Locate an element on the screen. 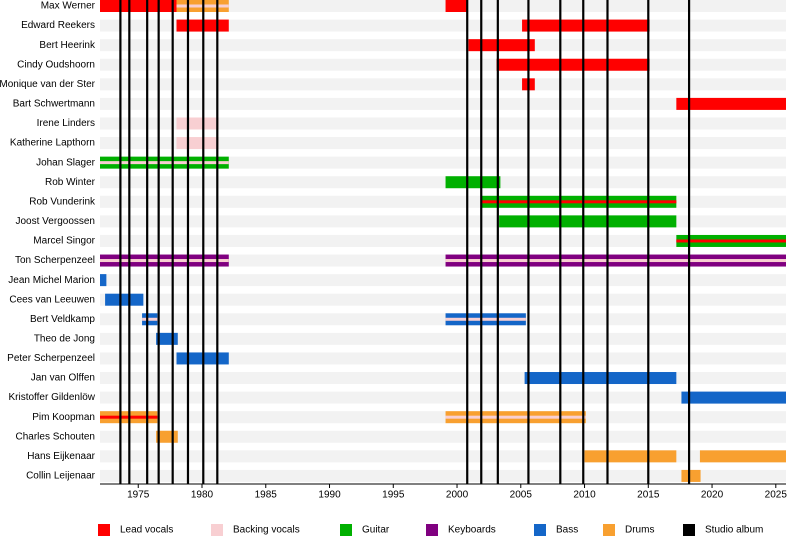  legend-label: Lead vocals is located at coordinates (146, 530).